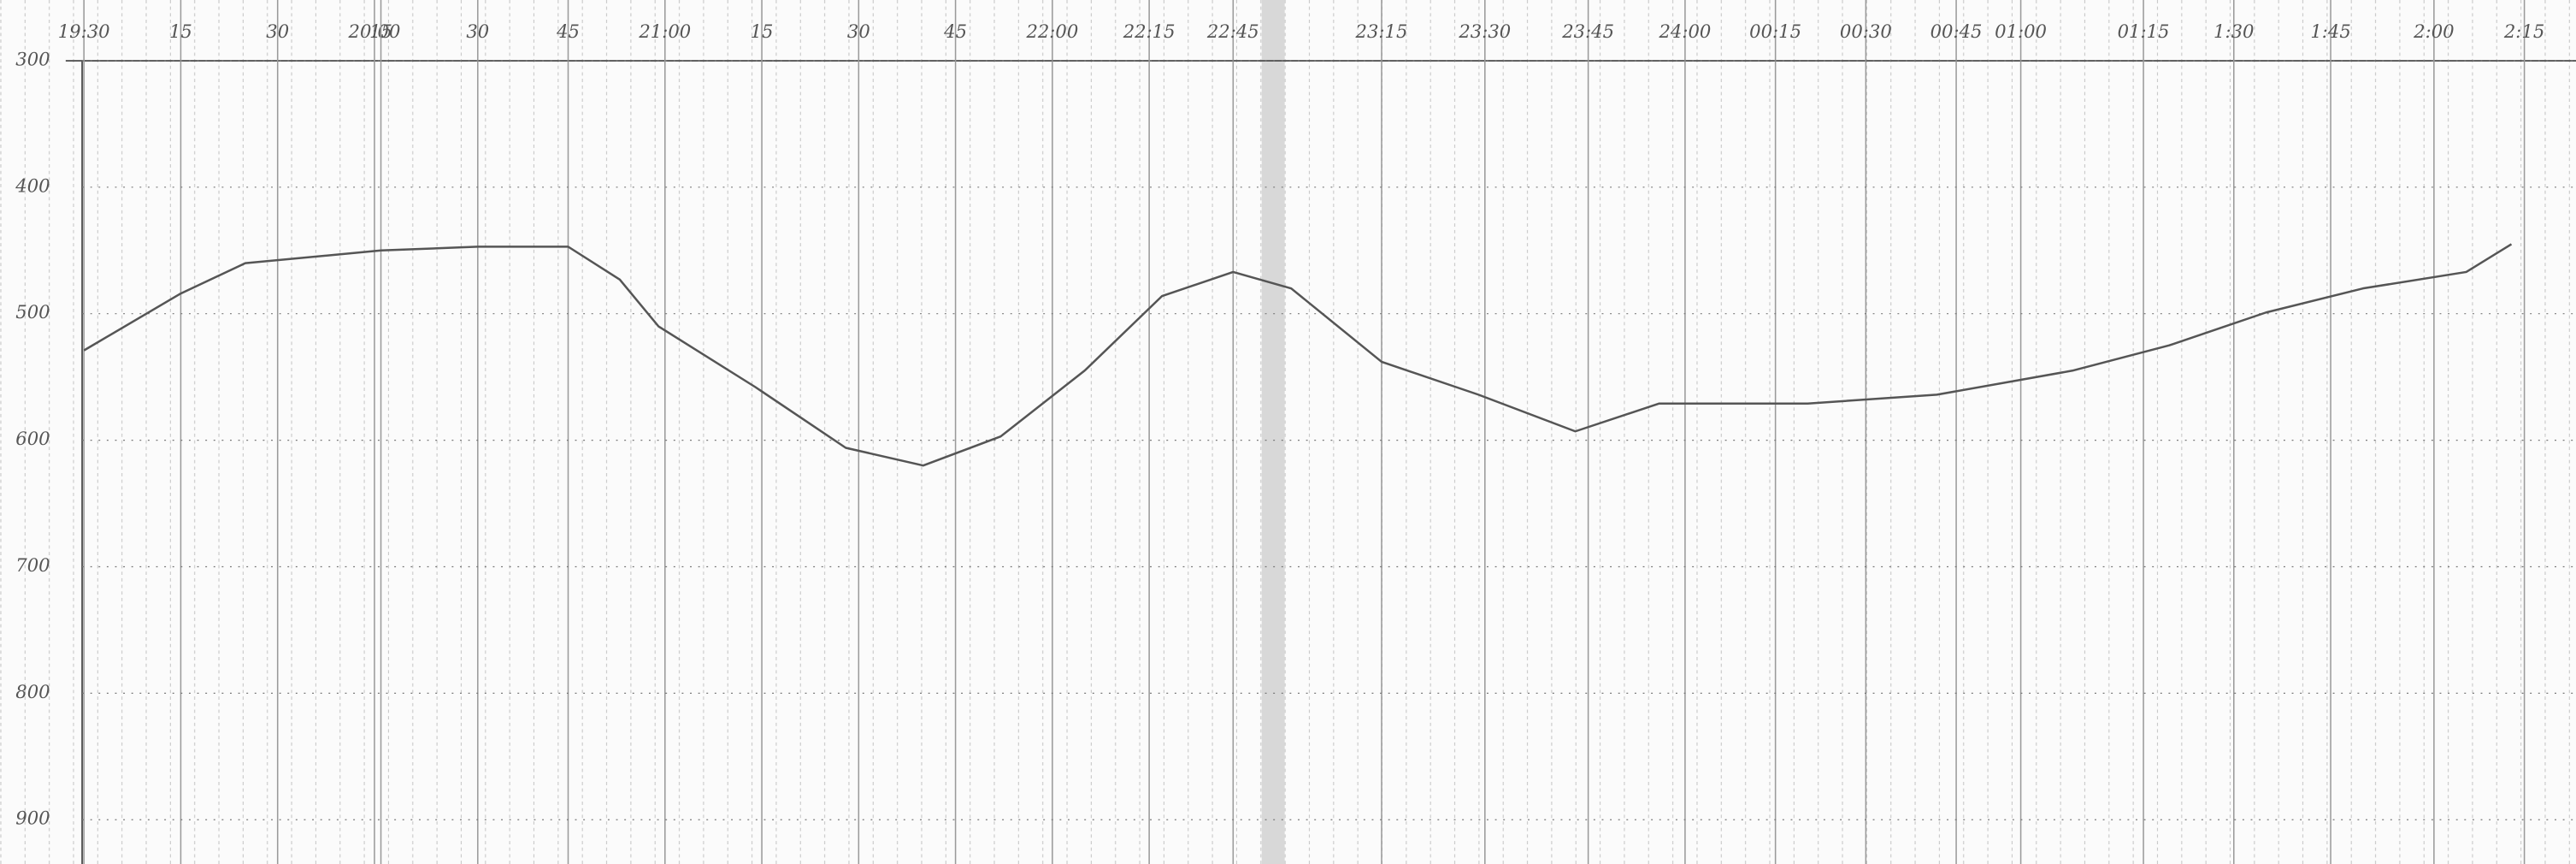  Describe the element at coordinates (32, 185) in the screenshot. I see `y-tick-label: 400` at that location.